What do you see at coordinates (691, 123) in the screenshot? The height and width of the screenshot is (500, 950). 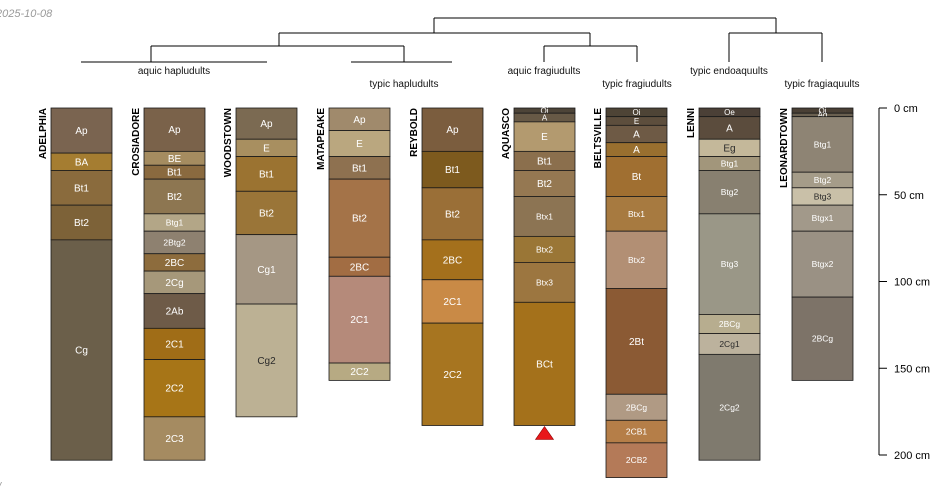 I see `profile-name: LENNI` at bounding box center [691, 123].